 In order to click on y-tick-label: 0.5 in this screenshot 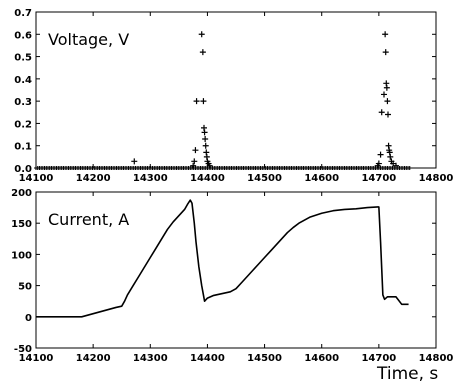, I will do `click(23, 58)`.